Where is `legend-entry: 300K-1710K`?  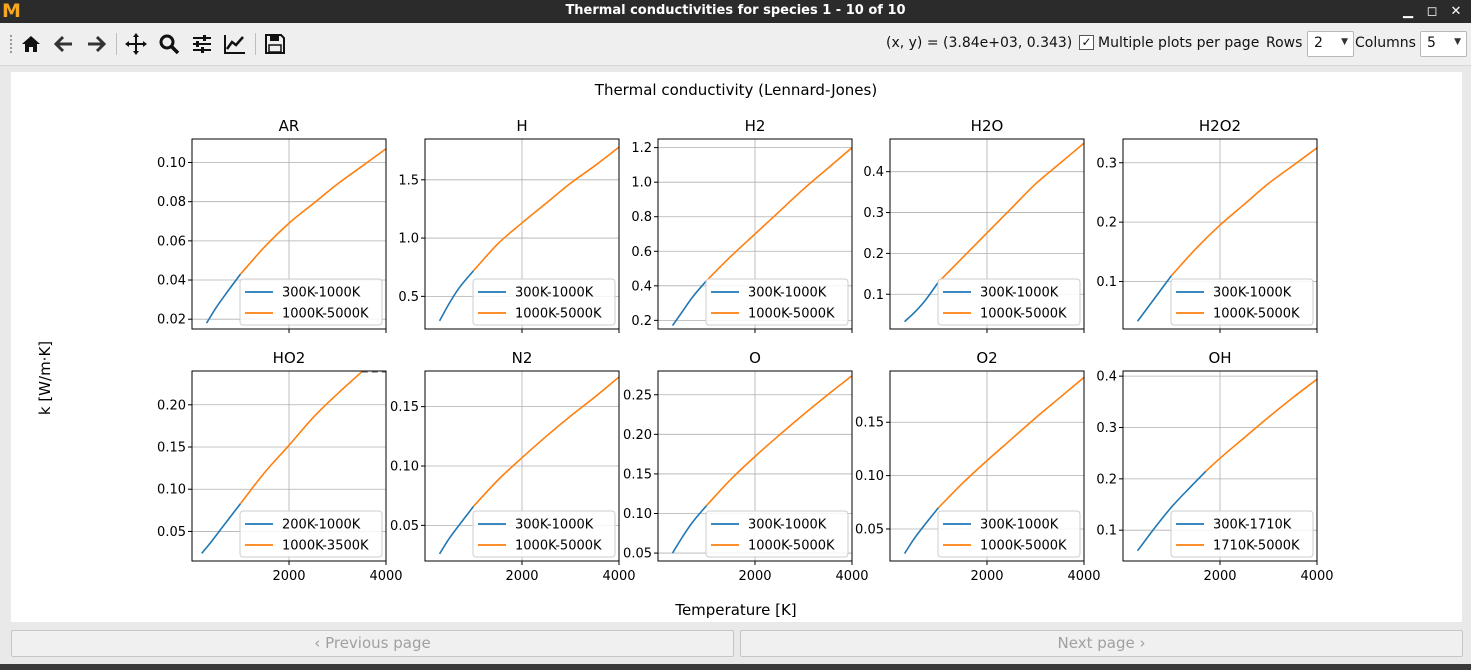
legend-entry: 300K-1710K is located at coordinates (1252, 525).